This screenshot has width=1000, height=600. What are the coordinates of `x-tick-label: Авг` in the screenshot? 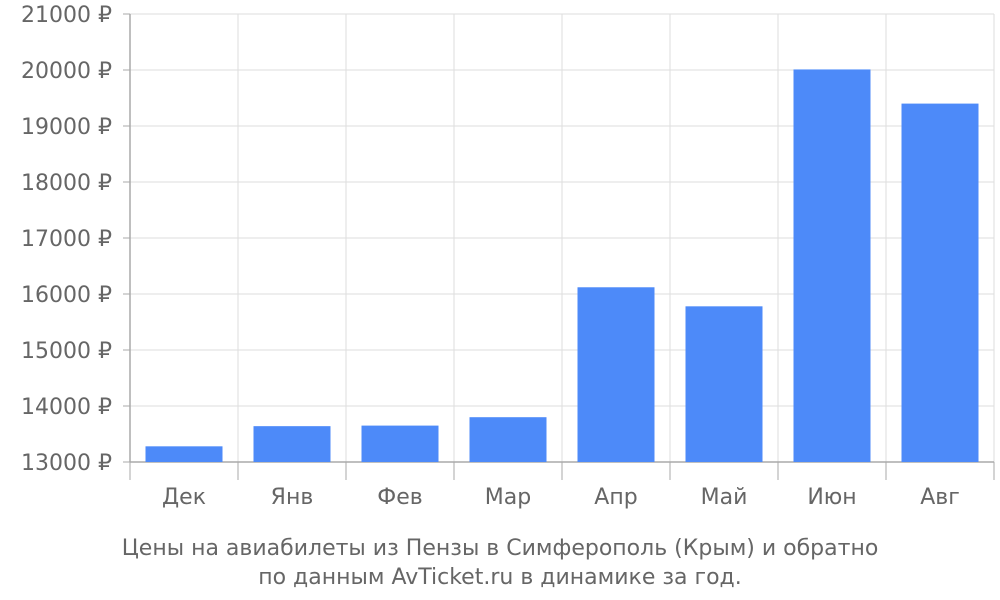 It's located at (940, 497).